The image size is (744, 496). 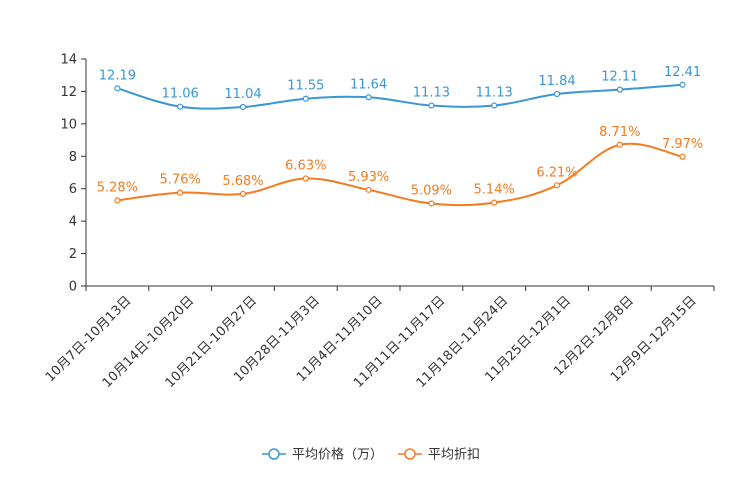 I want to click on data-label: 11.06, so click(x=180, y=94).